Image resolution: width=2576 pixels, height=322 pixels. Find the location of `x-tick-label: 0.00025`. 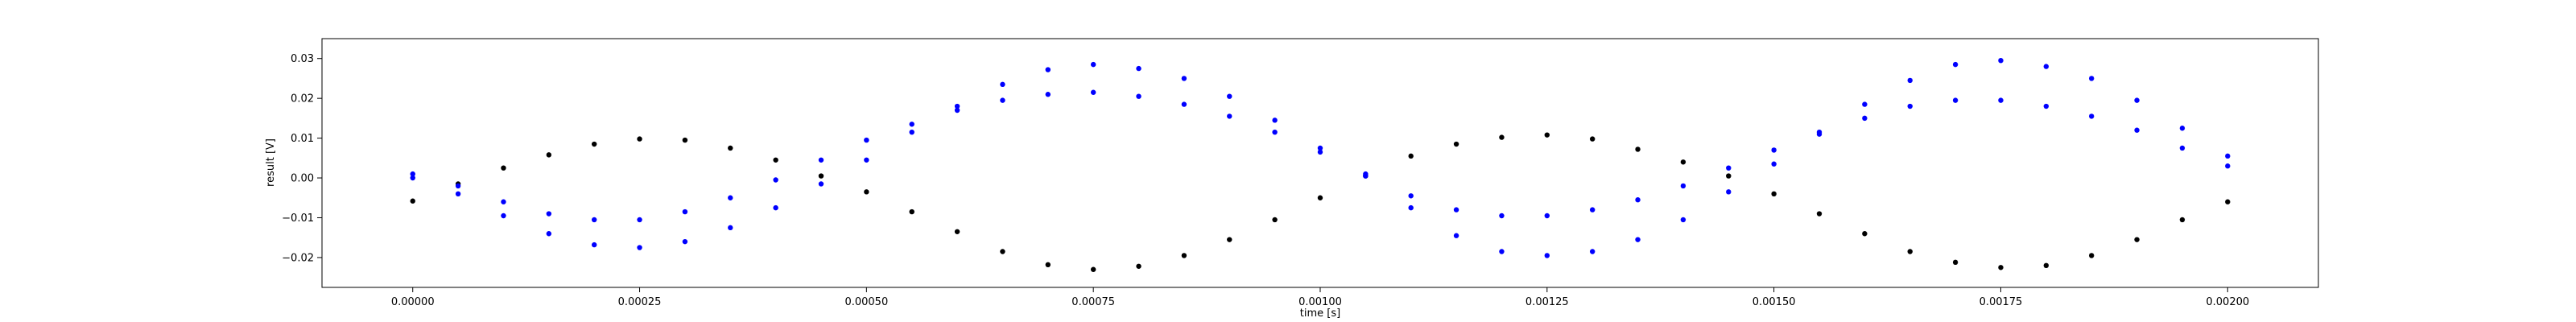

x-tick-label: 0.00025 is located at coordinates (640, 302).